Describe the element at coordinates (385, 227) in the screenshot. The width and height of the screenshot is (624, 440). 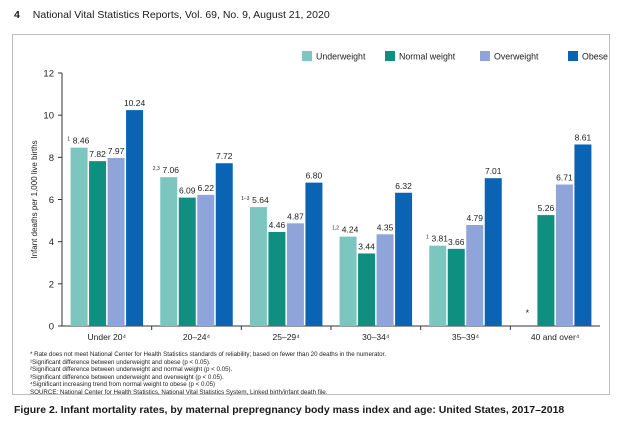
I see `data-label: 4.35` at that location.